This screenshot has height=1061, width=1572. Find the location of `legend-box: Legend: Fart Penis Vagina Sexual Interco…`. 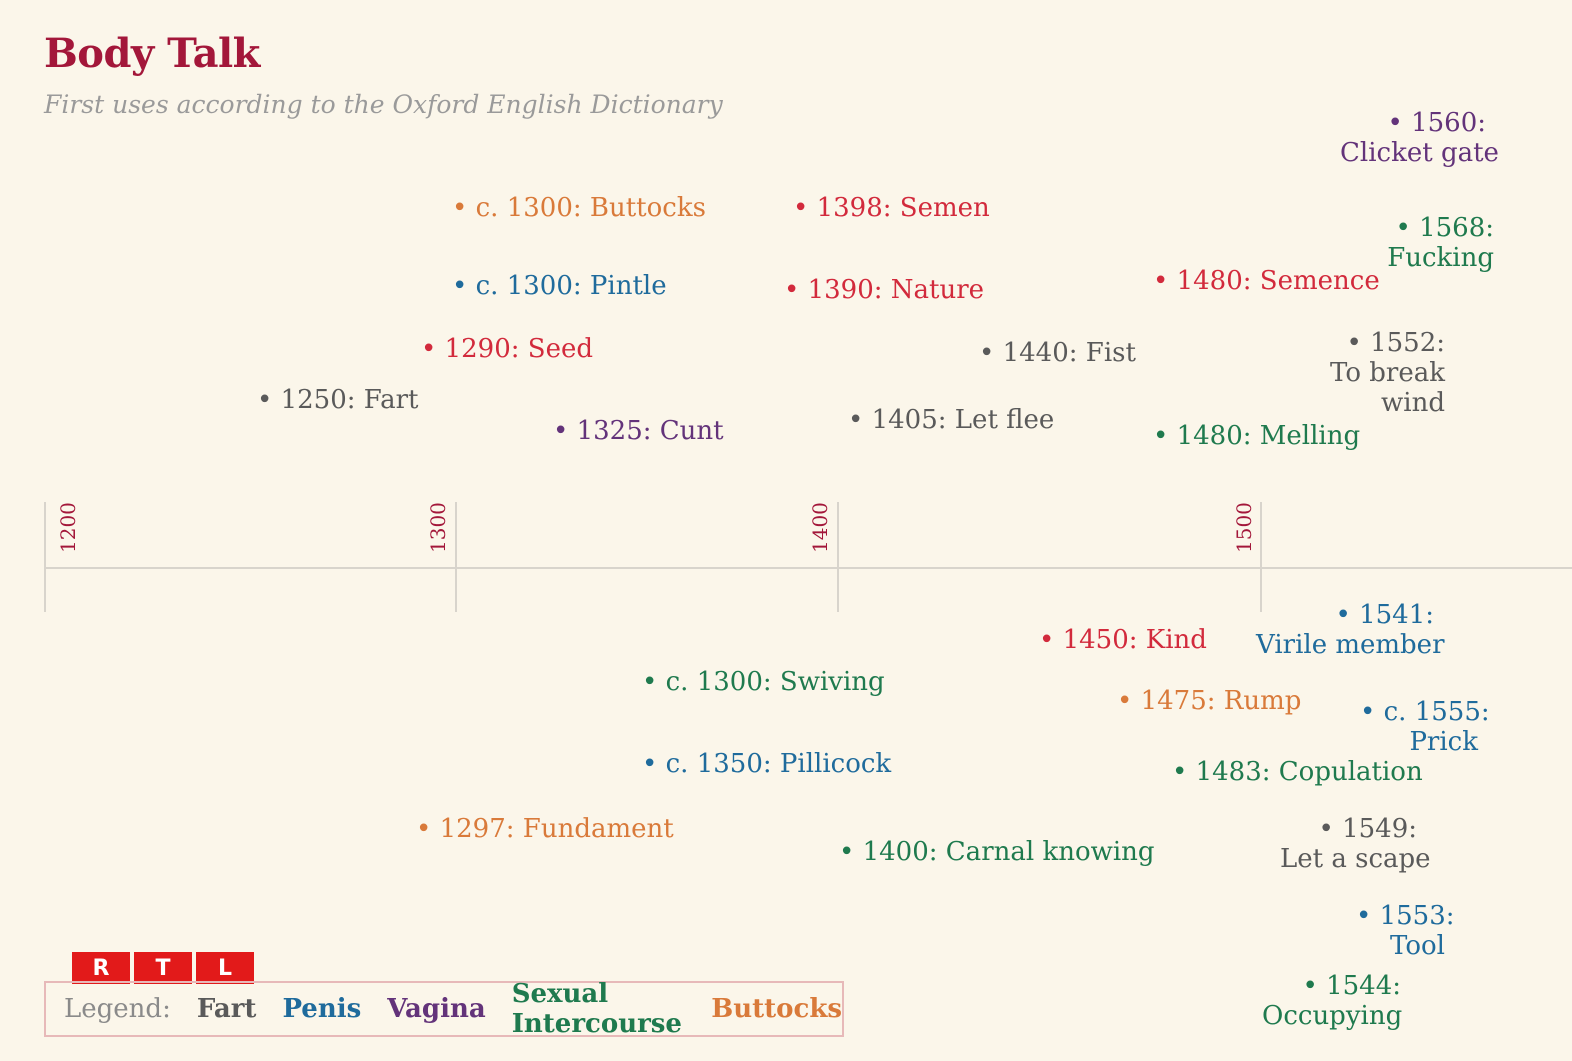

legend-box: Legend: Fart Penis Vagina Sexual Interco… is located at coordinates (444, 1009).